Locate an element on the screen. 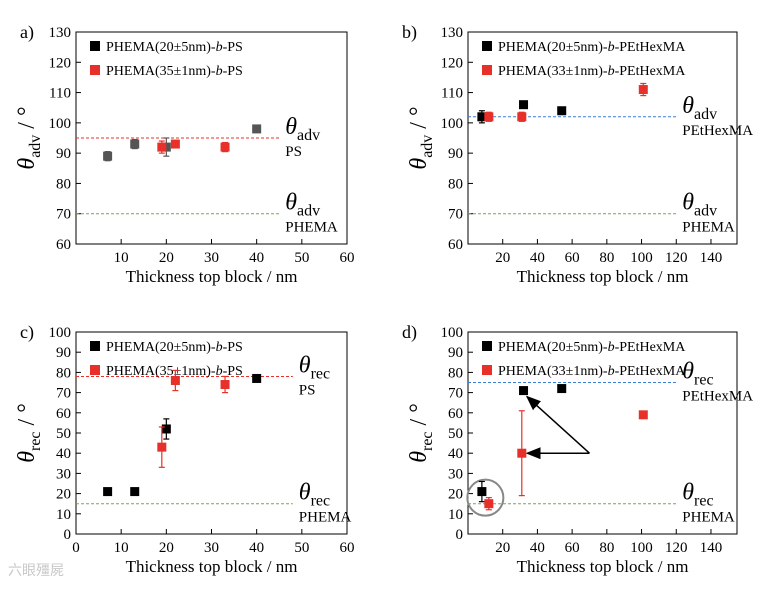 This screenshot has width=774, height=589. reference-line-name: PEtHexMA is located at coordinates (717, 131).